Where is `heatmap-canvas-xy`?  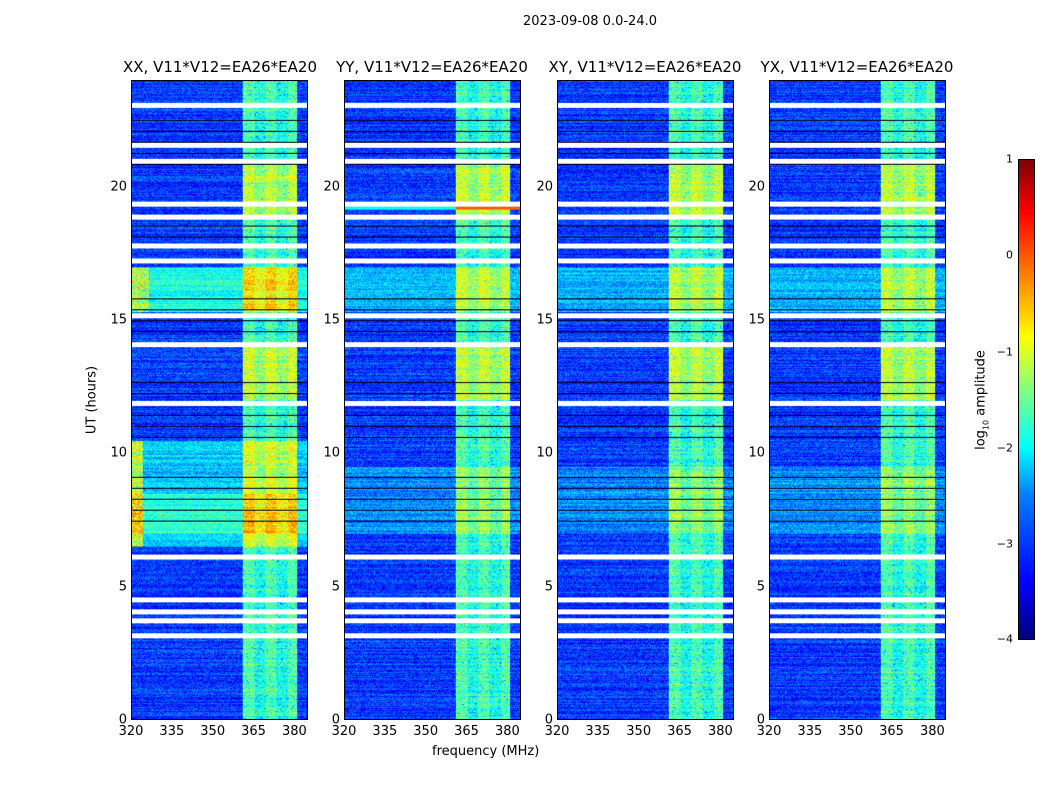
heatmap-canvas-xy is located at coordinates (645, 400).